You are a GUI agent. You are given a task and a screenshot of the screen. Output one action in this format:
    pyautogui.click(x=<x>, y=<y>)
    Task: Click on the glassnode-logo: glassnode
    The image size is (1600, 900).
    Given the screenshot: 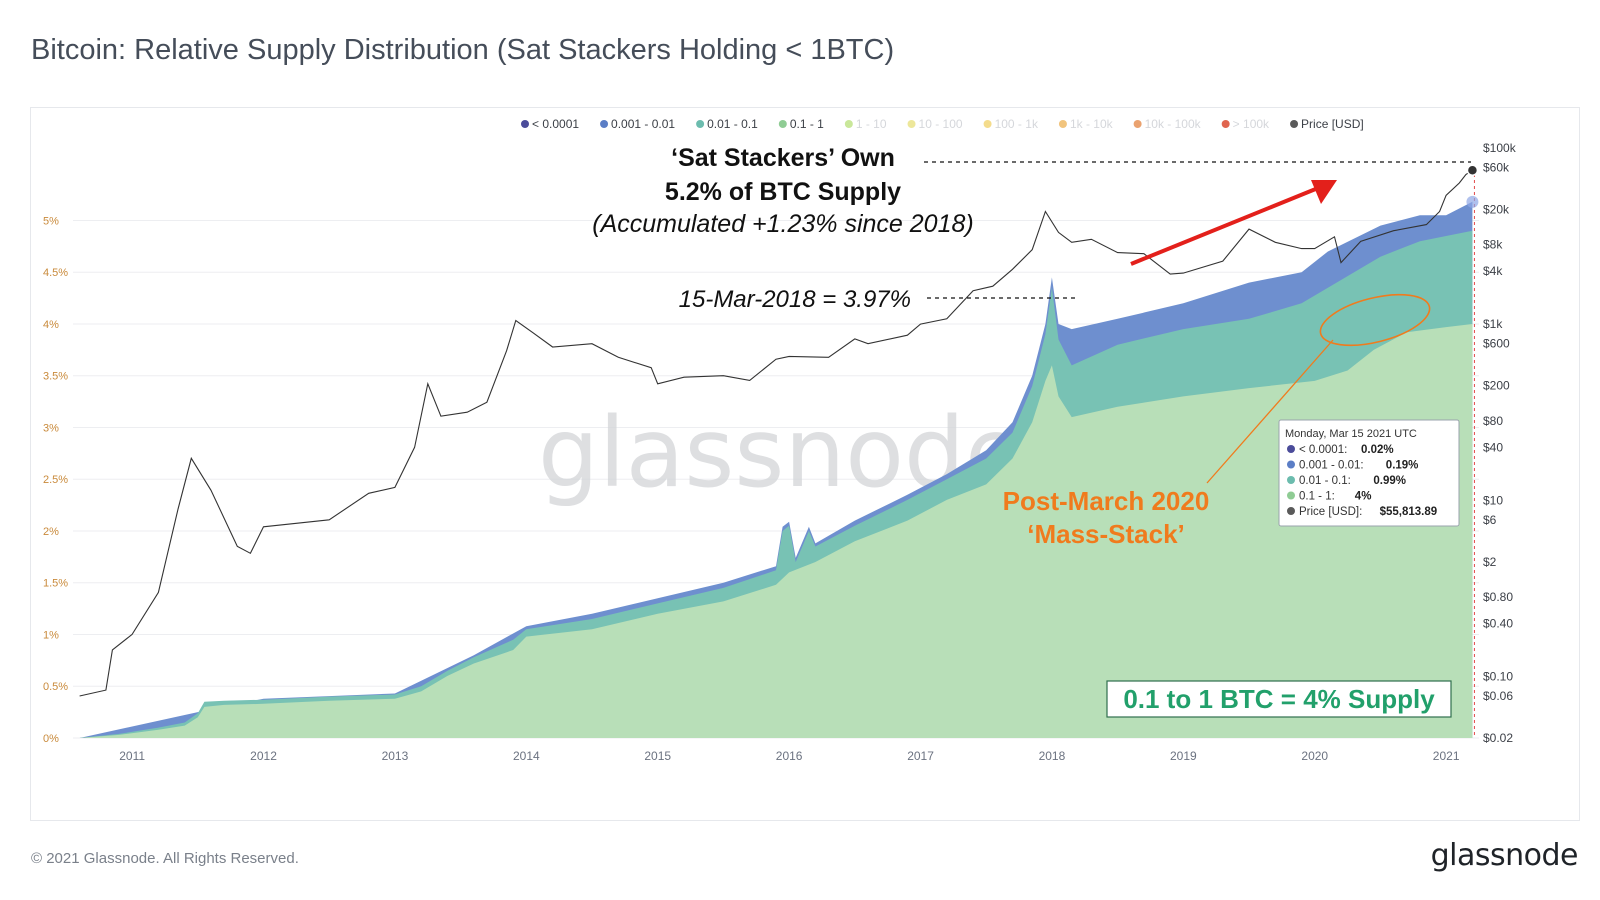 What is the action you would take?
    pyautogui.click(x=1504, y=855)
    